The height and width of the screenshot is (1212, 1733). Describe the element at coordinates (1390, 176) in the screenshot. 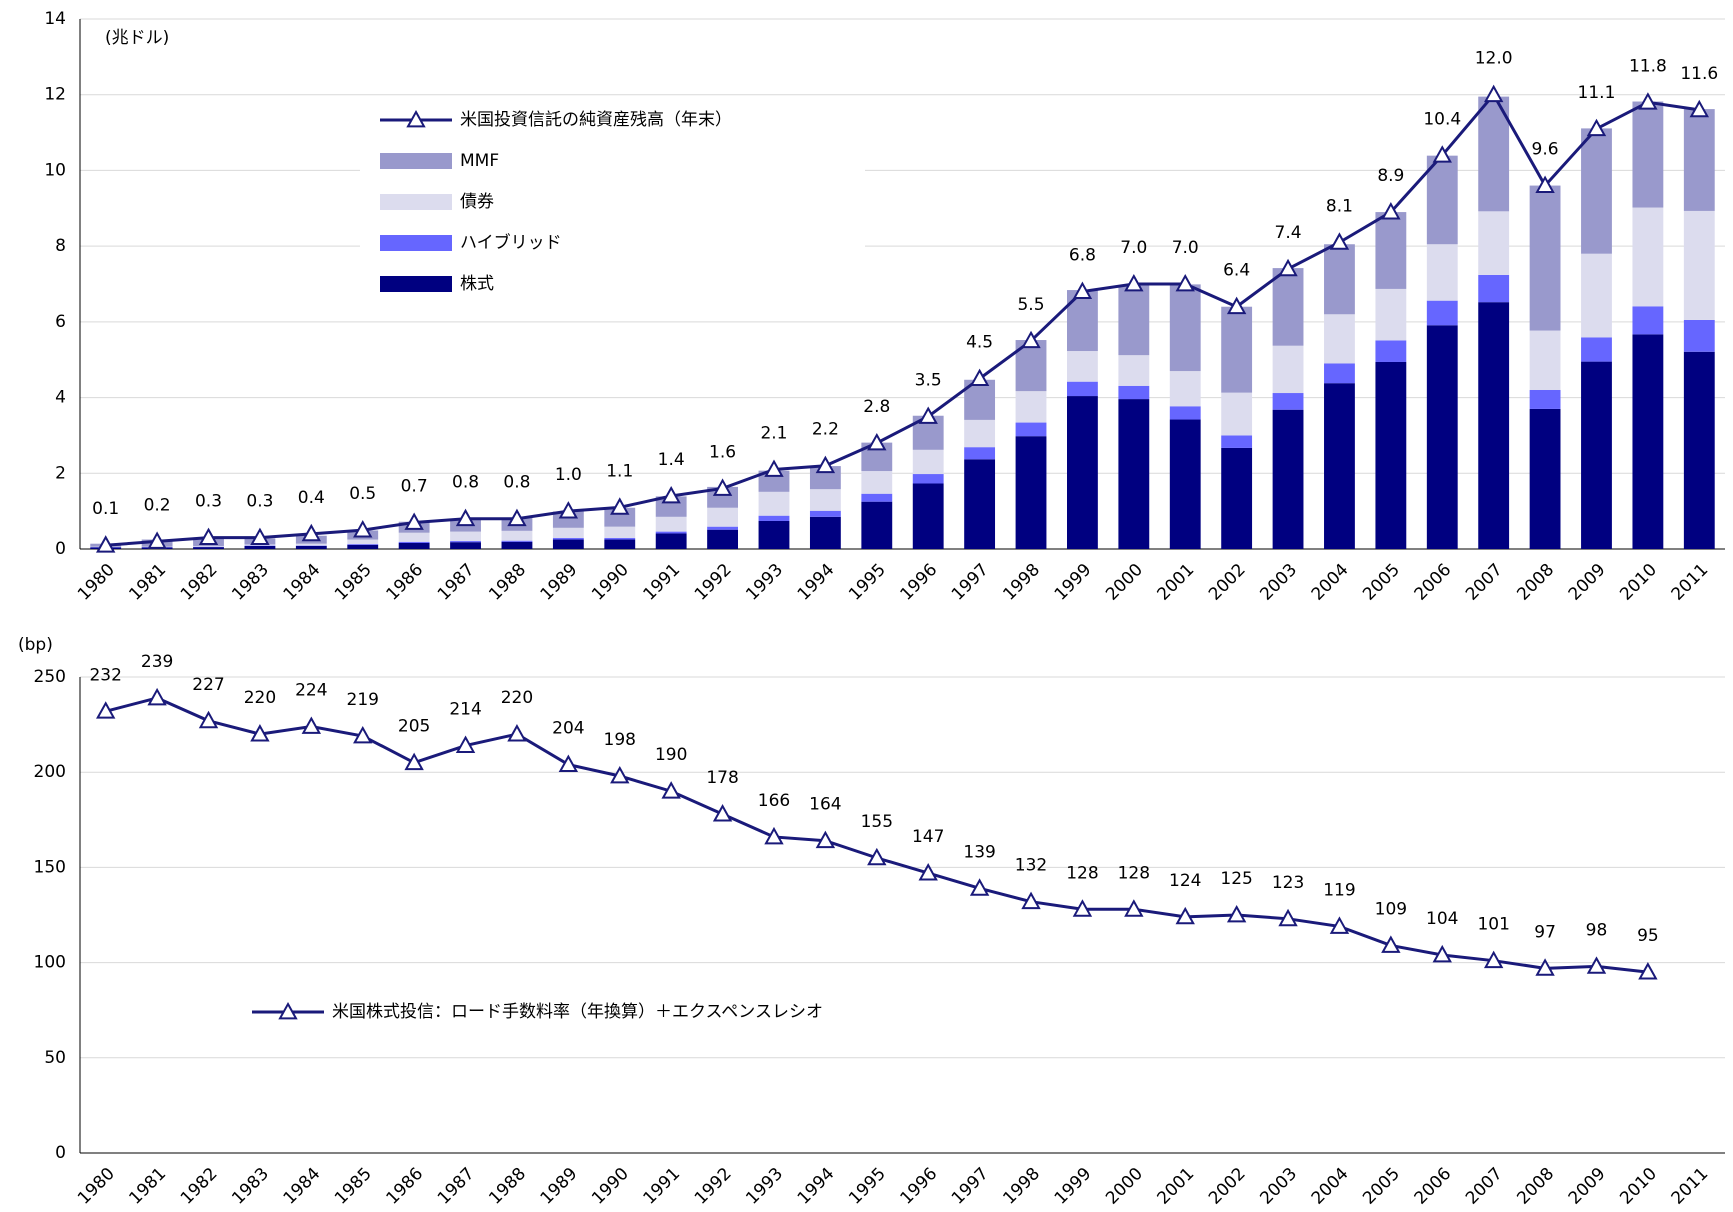

I see `data-label: 8.9` at that location.